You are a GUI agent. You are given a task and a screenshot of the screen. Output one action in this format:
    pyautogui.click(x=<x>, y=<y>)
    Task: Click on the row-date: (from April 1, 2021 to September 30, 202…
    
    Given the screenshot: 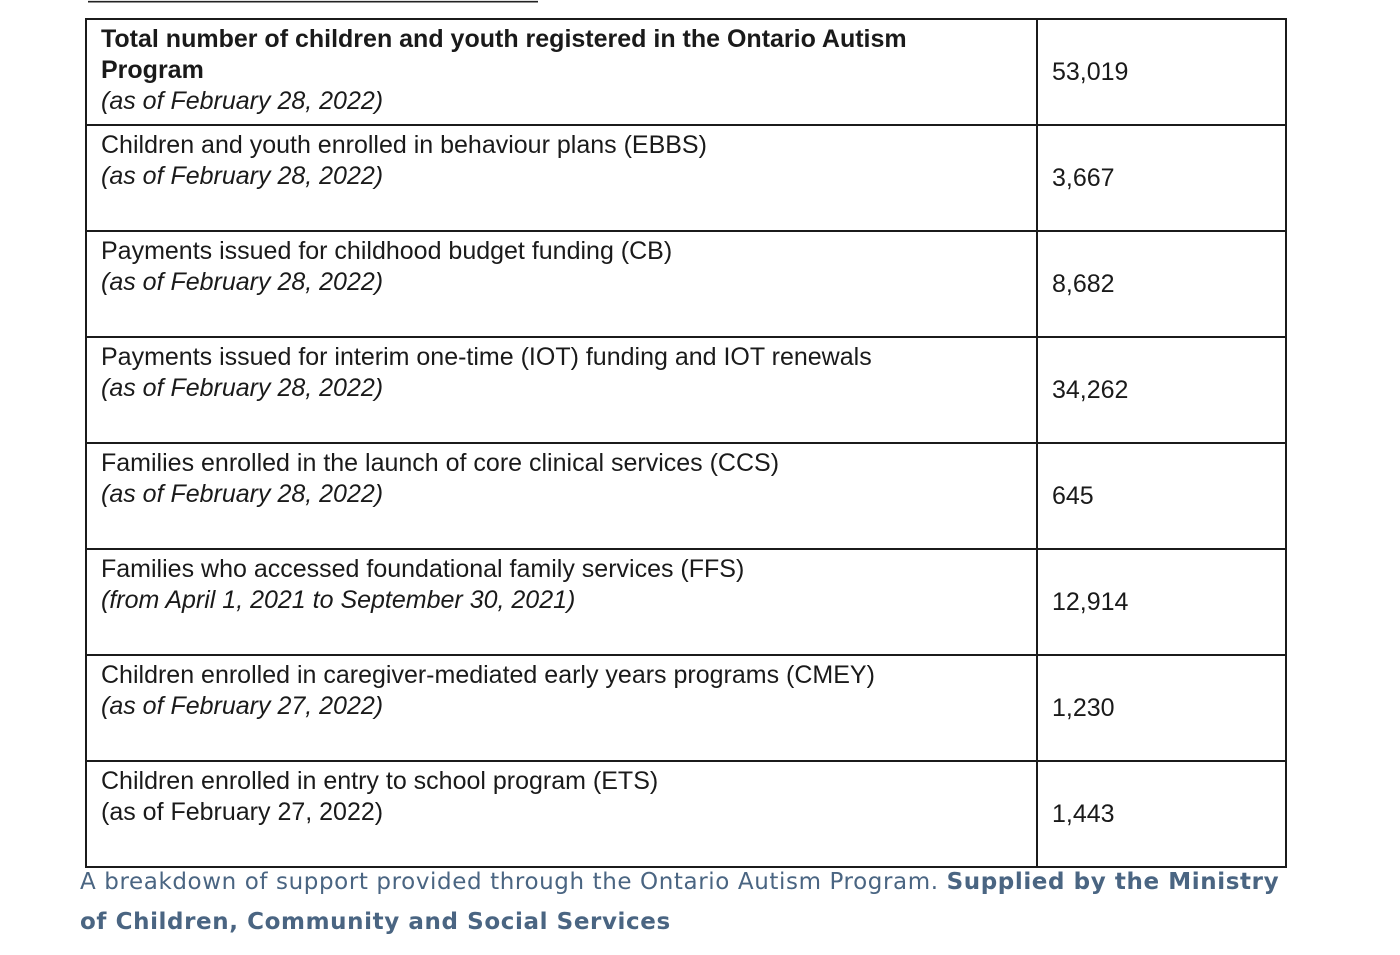 What is the action you would take?
    pyautogui.click(x=338, y=600)
    